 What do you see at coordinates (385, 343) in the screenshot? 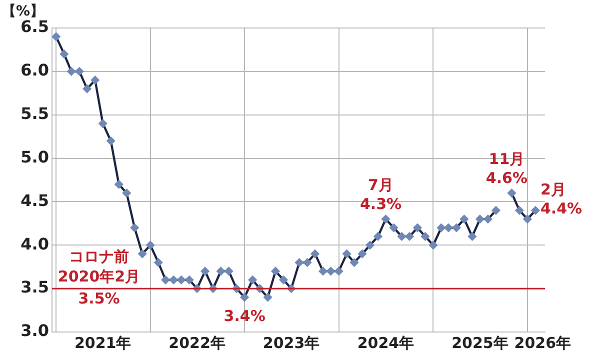
I see `x-tick-label: 2024年` at bounding box center [385, 343].